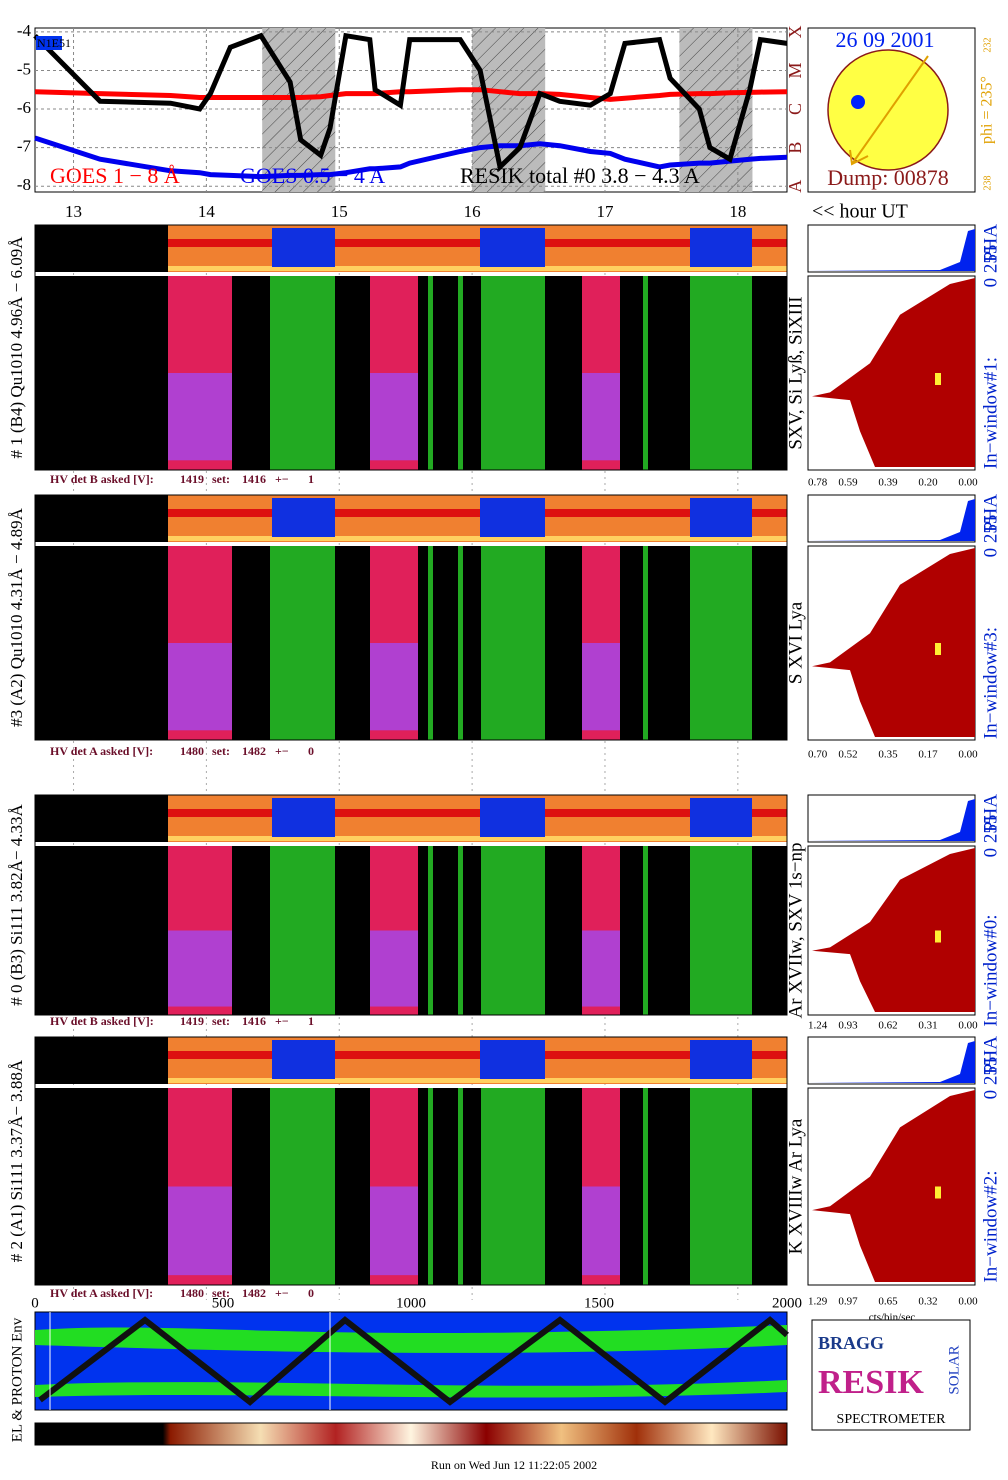 The image size is (1008, 1480). Describe the element at coordinates (73, 211) in the screenshot. I see `x-tick-label: 13` at that location.